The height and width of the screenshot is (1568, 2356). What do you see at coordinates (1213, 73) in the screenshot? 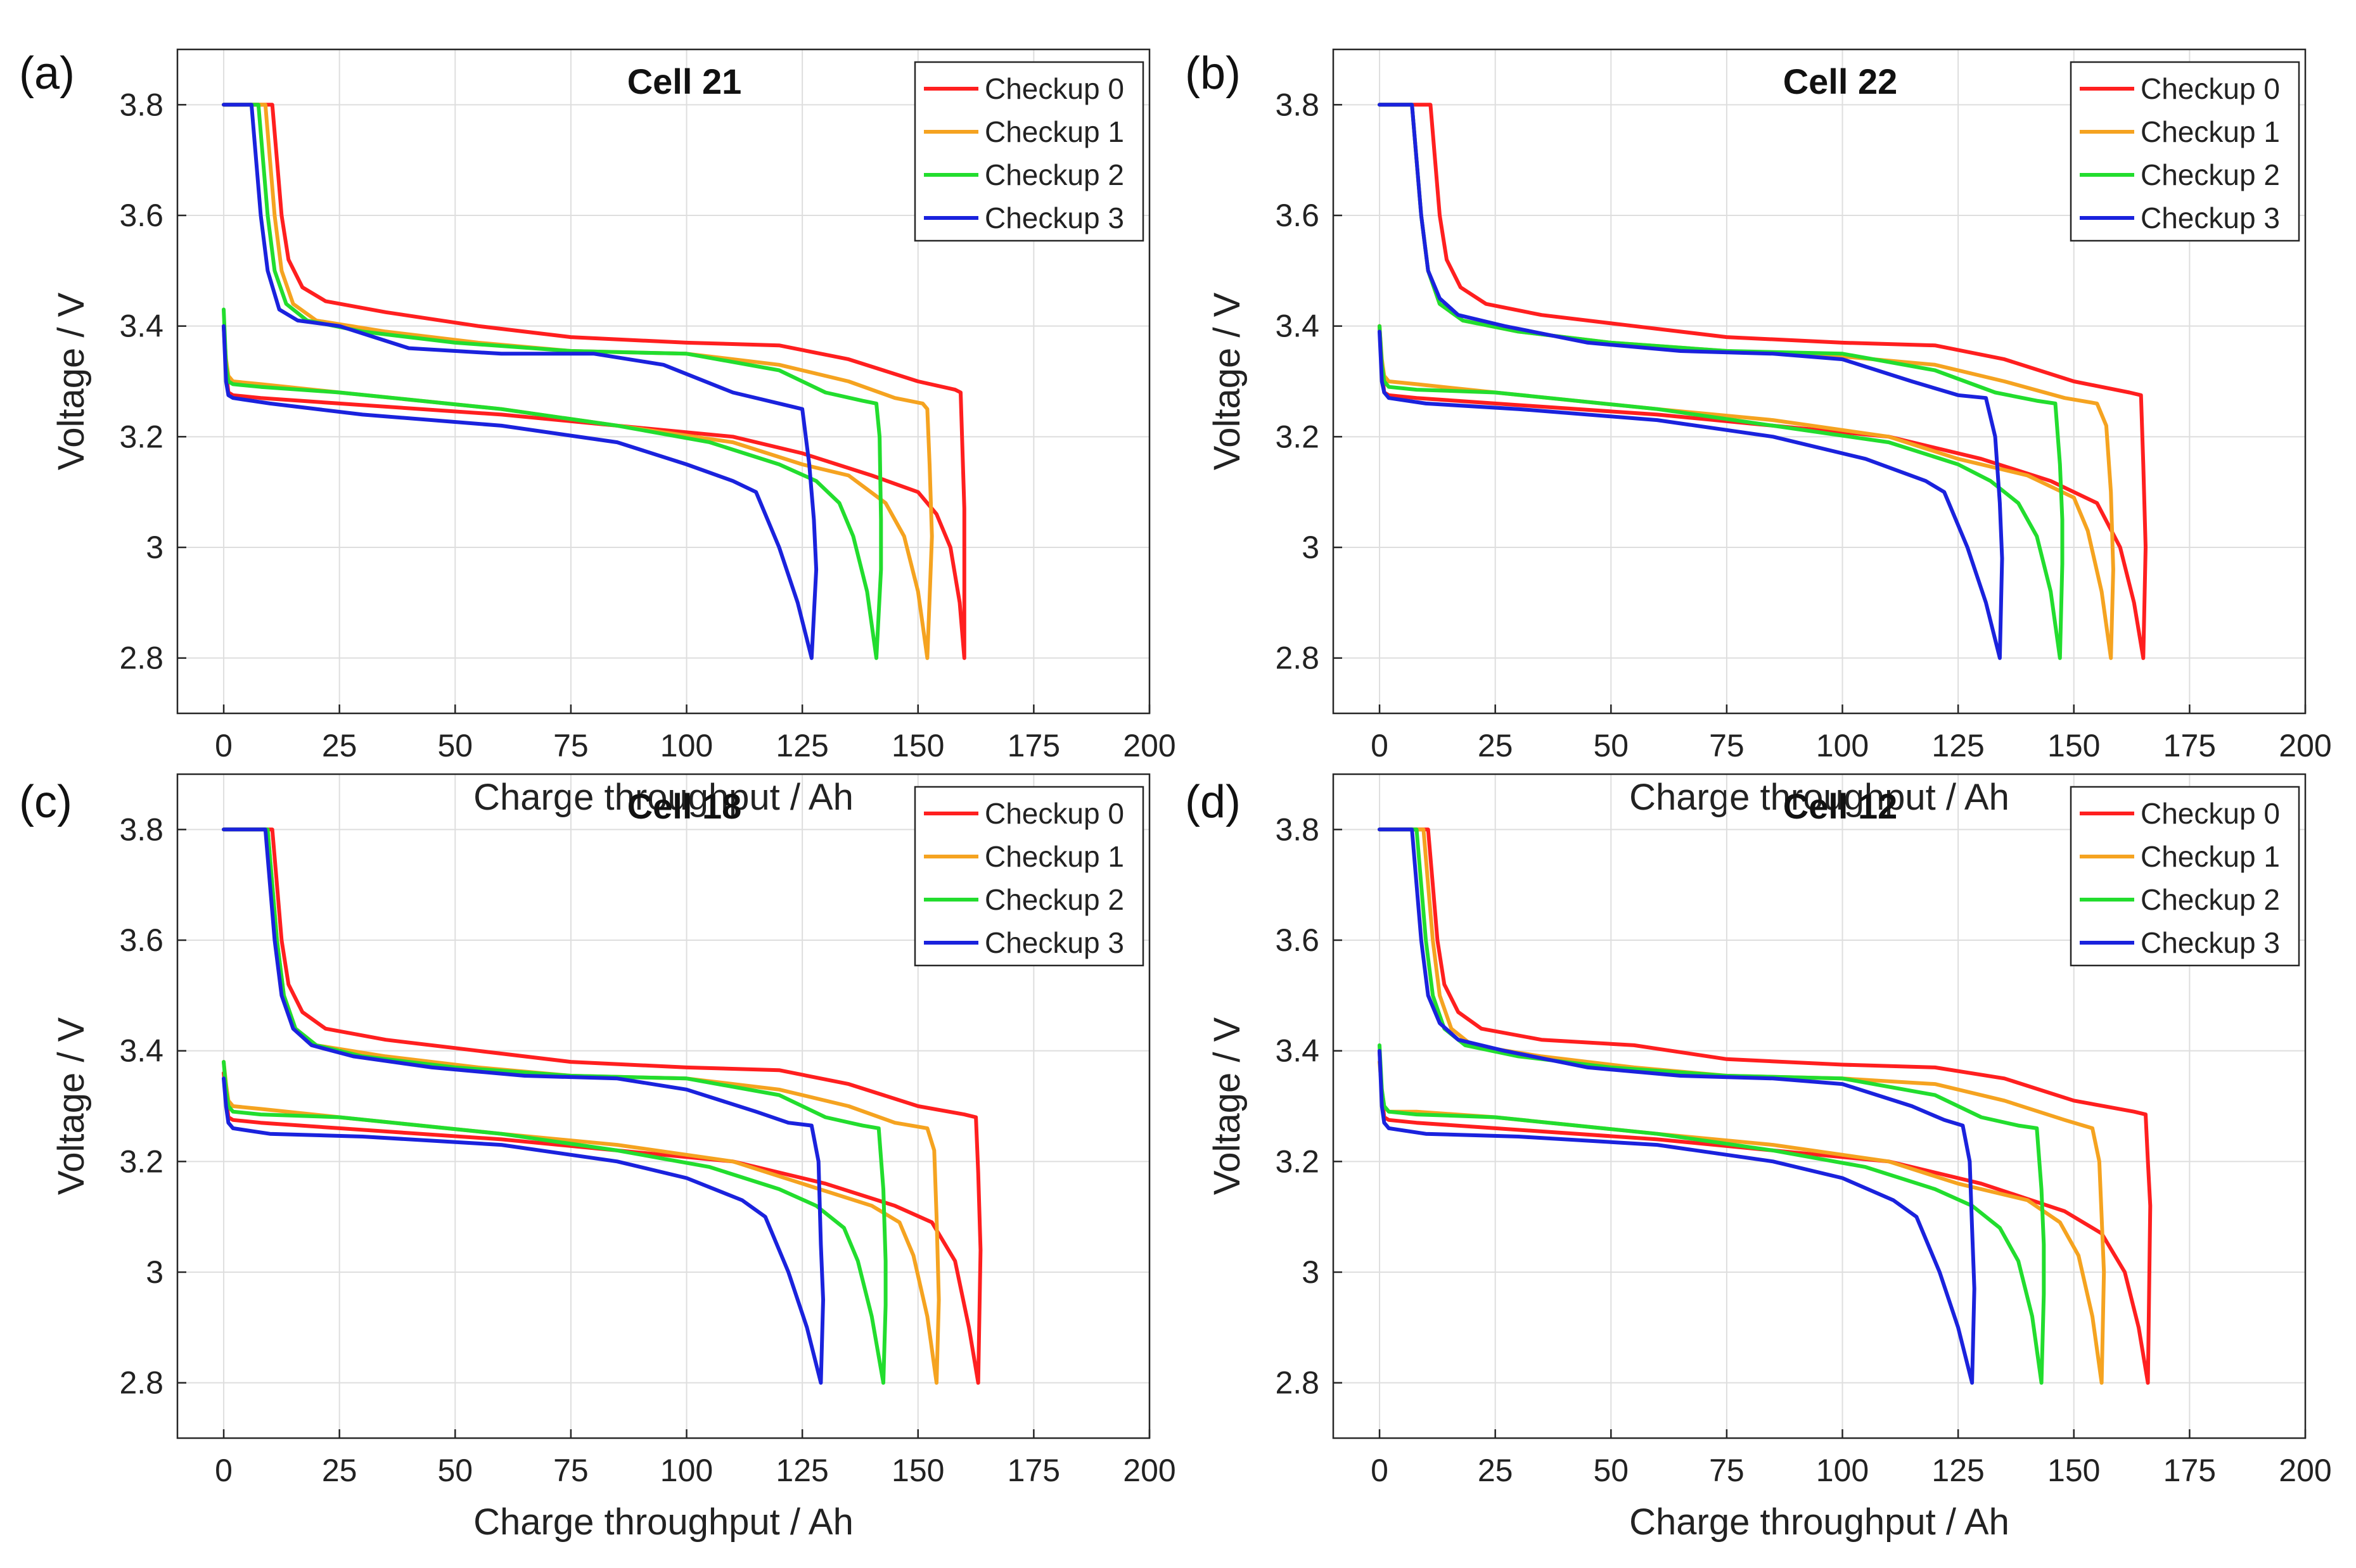
I see `panel-label: (b)` at bounding box center [1213, 73].